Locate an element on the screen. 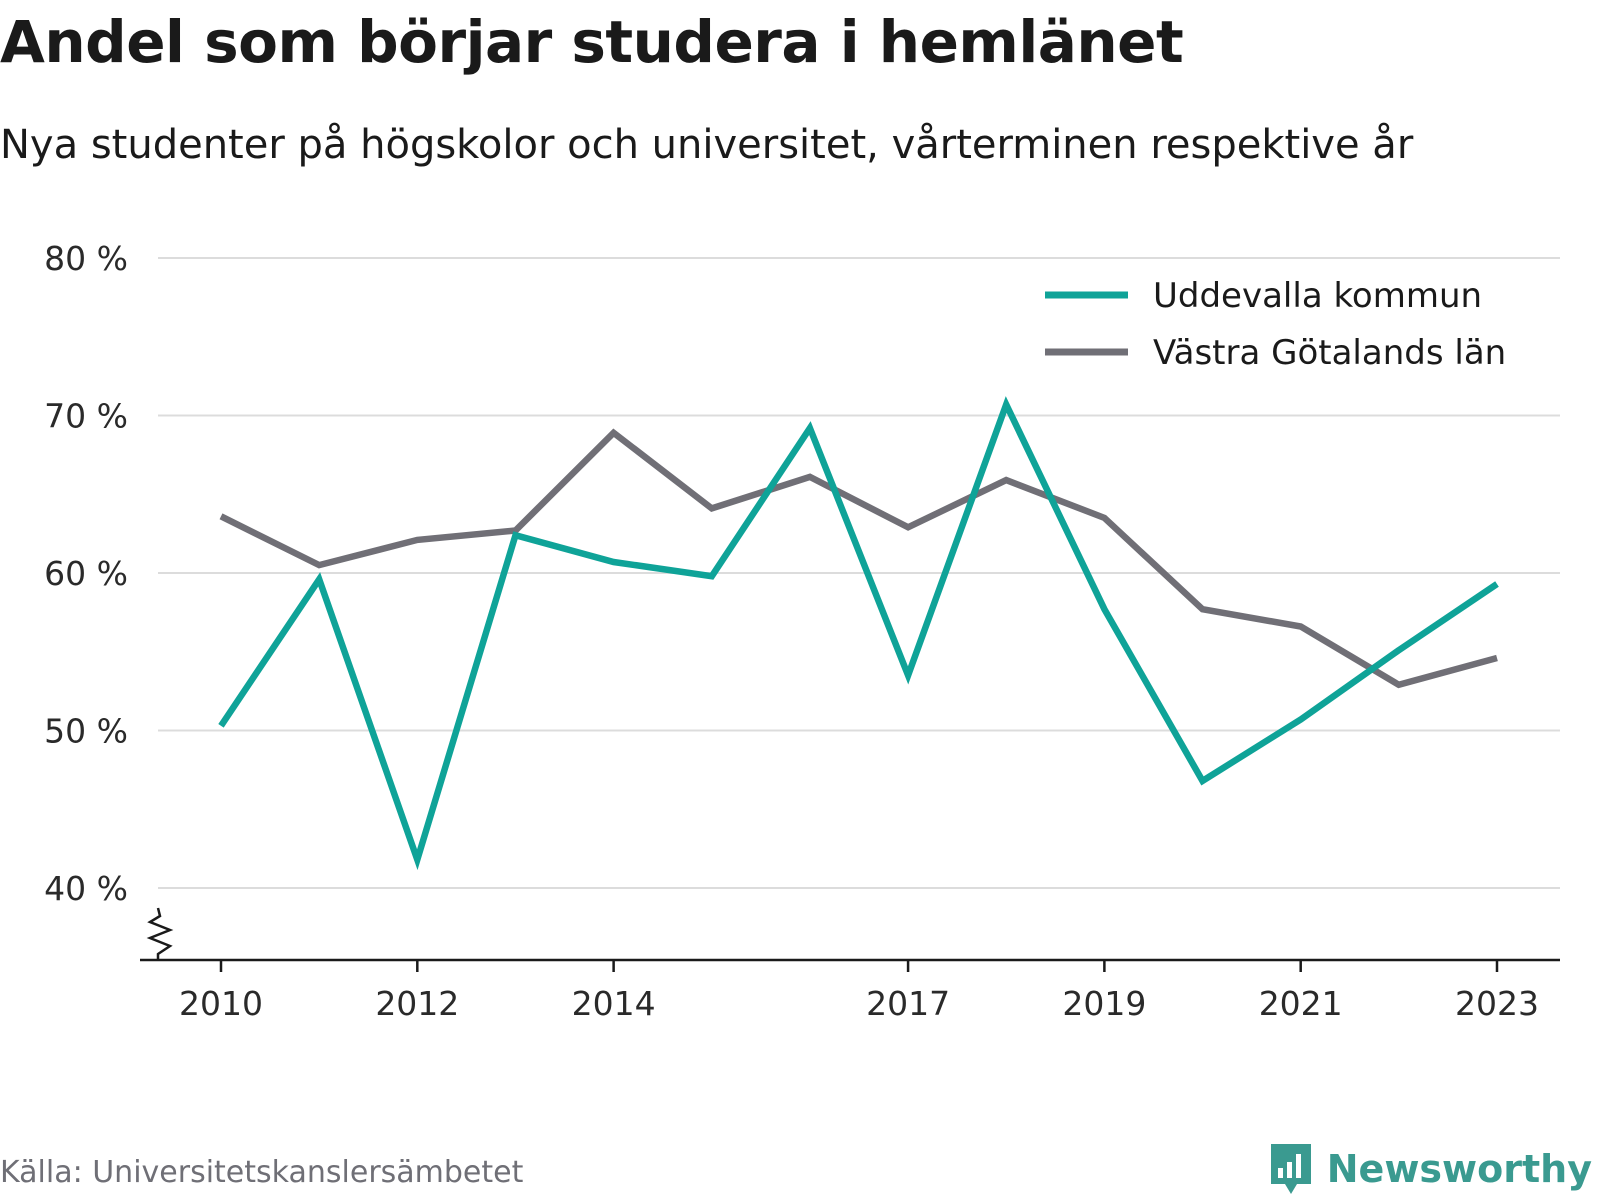 Image resolution: width=1600 pixels, height=1200 pixels. y-tick-label: 70 % is located at coordinates (86, 416).